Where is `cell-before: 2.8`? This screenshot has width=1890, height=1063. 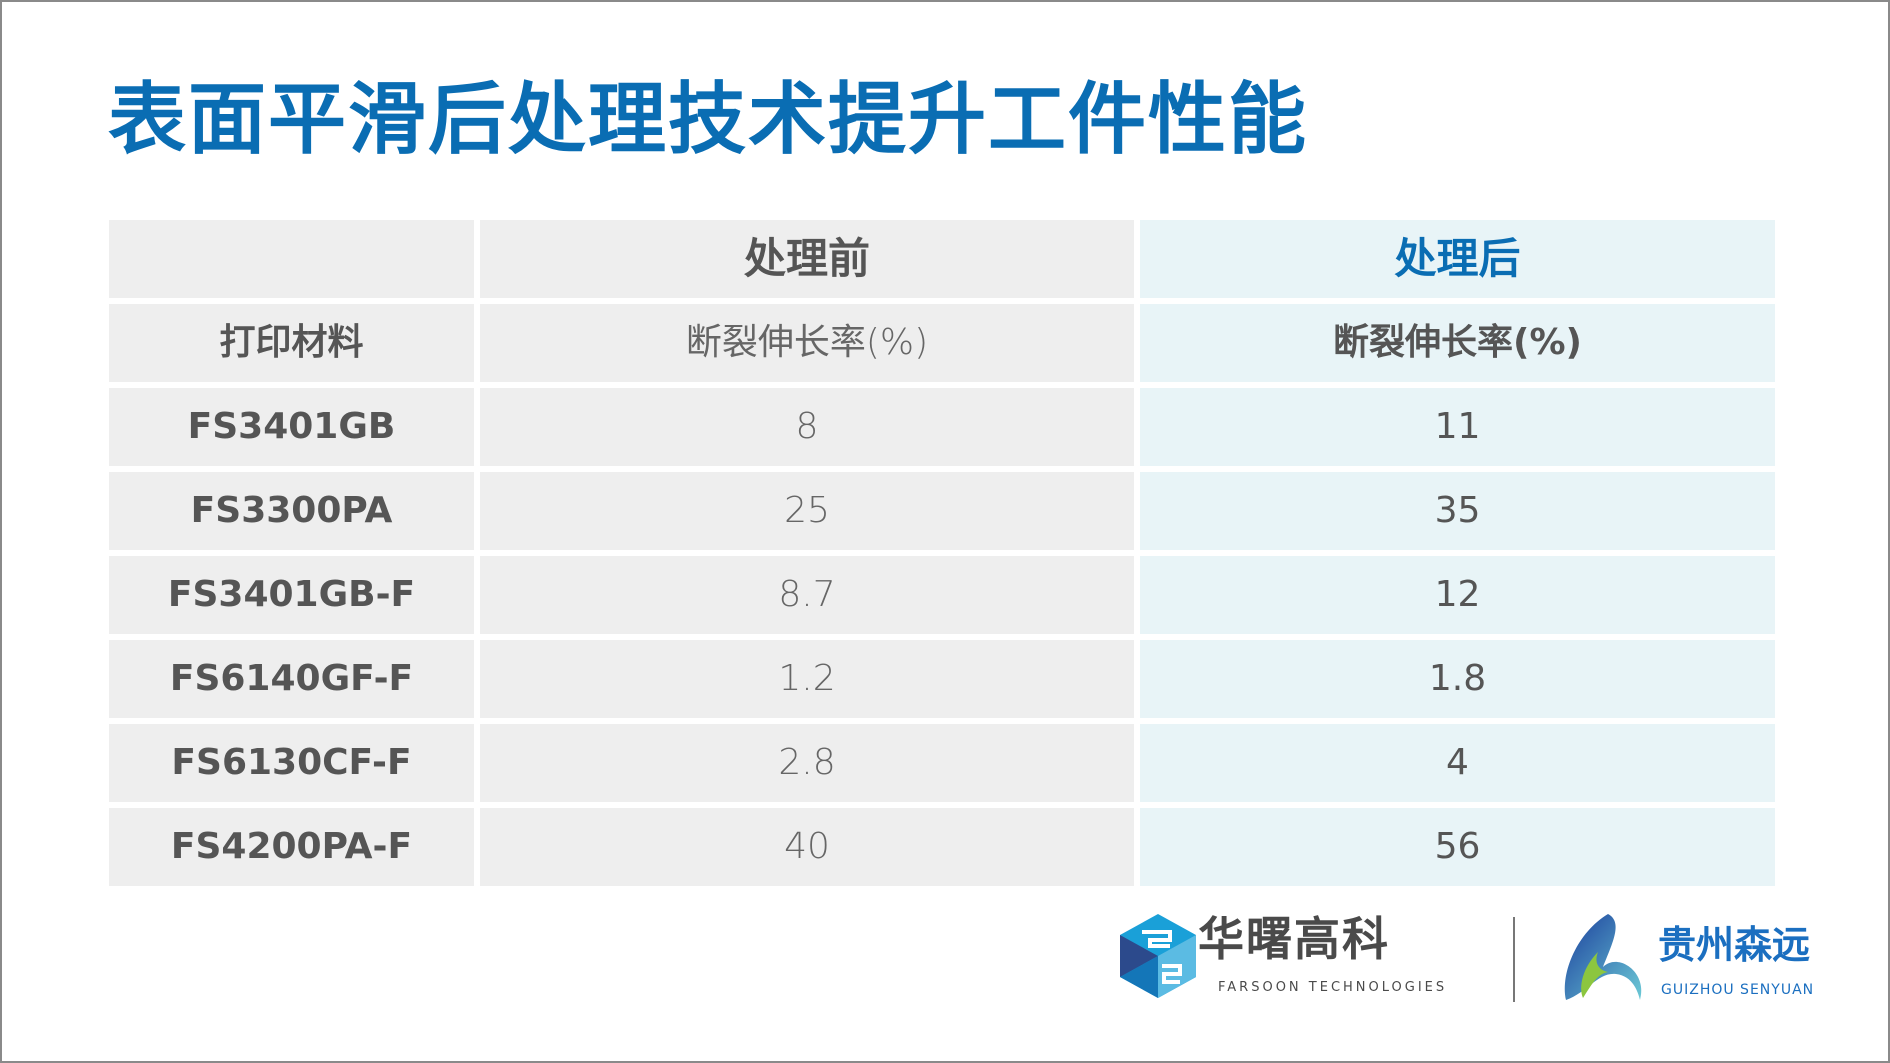 cell-before: 2.8 is located at coordinates (807, 763).